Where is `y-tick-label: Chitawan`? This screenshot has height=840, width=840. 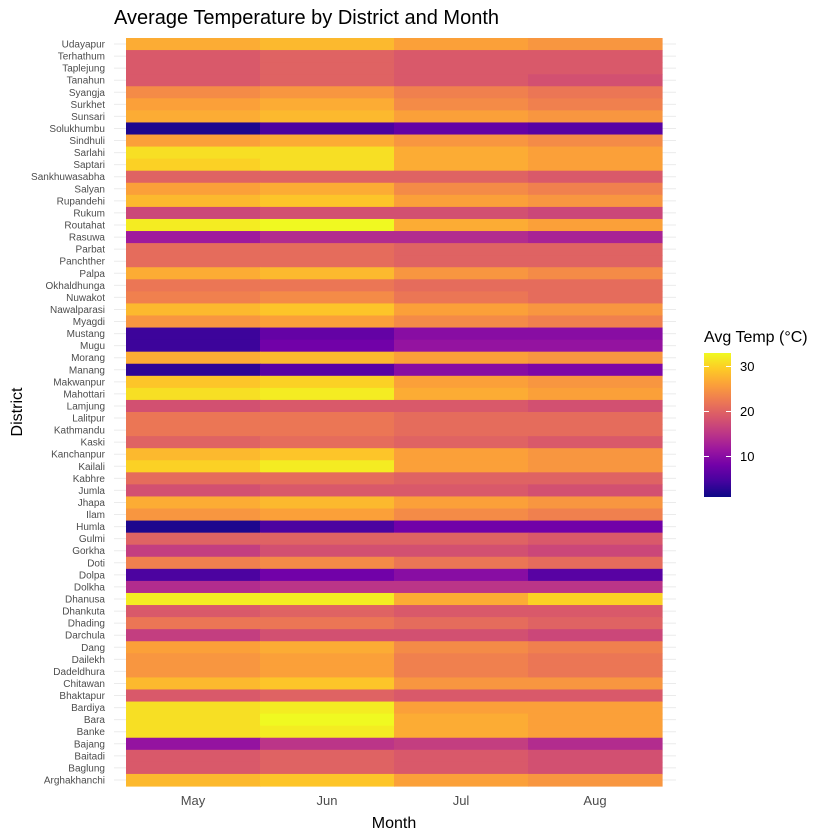
y-tick-label: Chitawan is located at coordinates (84, 684).